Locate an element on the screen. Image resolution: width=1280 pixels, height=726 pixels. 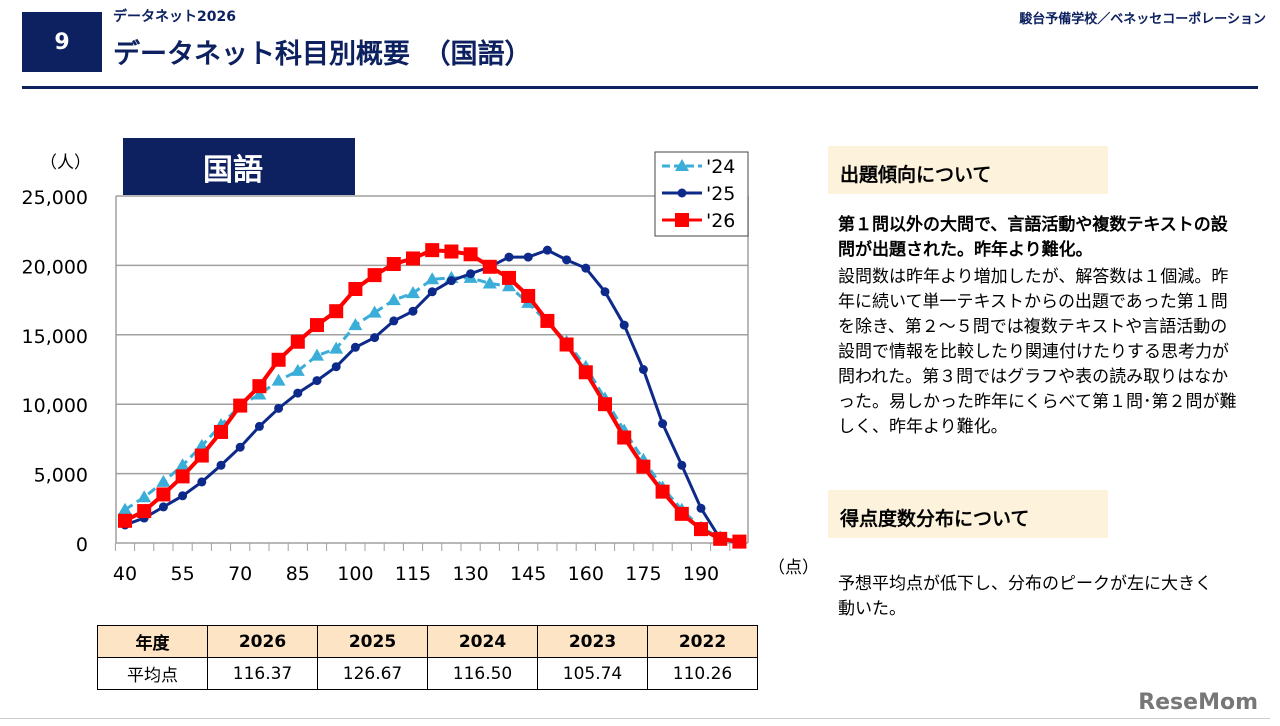
y-tick-label: 10,000 is located at coordinates (55, 406).